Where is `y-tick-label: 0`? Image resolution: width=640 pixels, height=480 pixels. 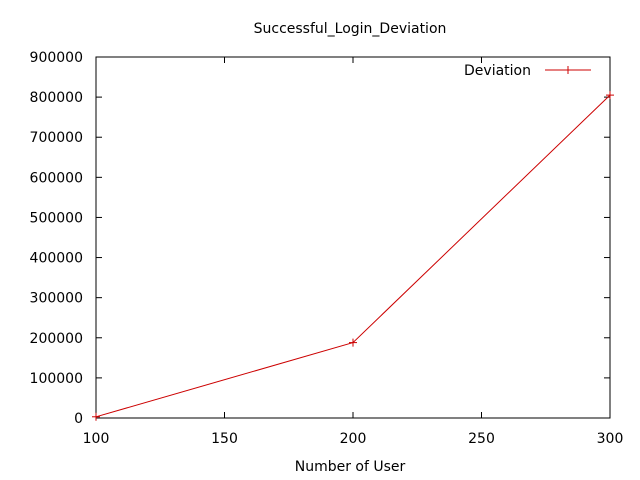 y-tick-label: 0 is located at coordinates (78, 419).